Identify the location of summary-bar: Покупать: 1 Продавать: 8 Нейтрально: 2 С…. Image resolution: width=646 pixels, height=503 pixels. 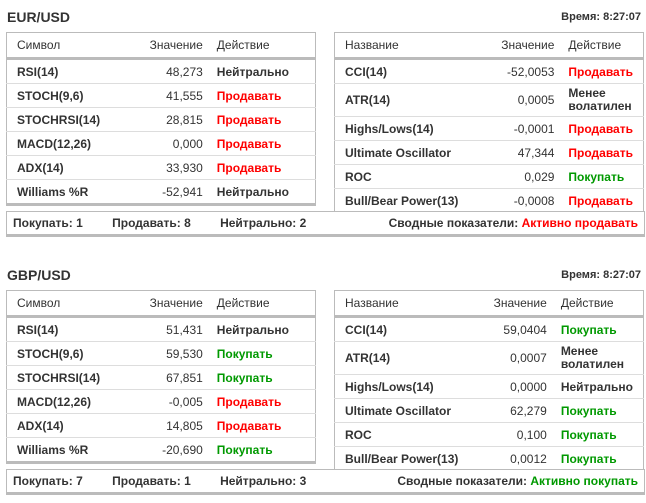
(325, 224).